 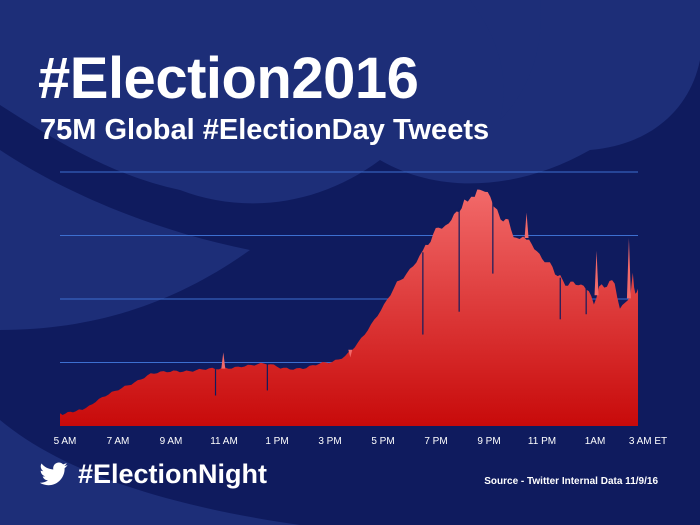 I want to click on page-title: #Election2016, so click(x=228, y=78).